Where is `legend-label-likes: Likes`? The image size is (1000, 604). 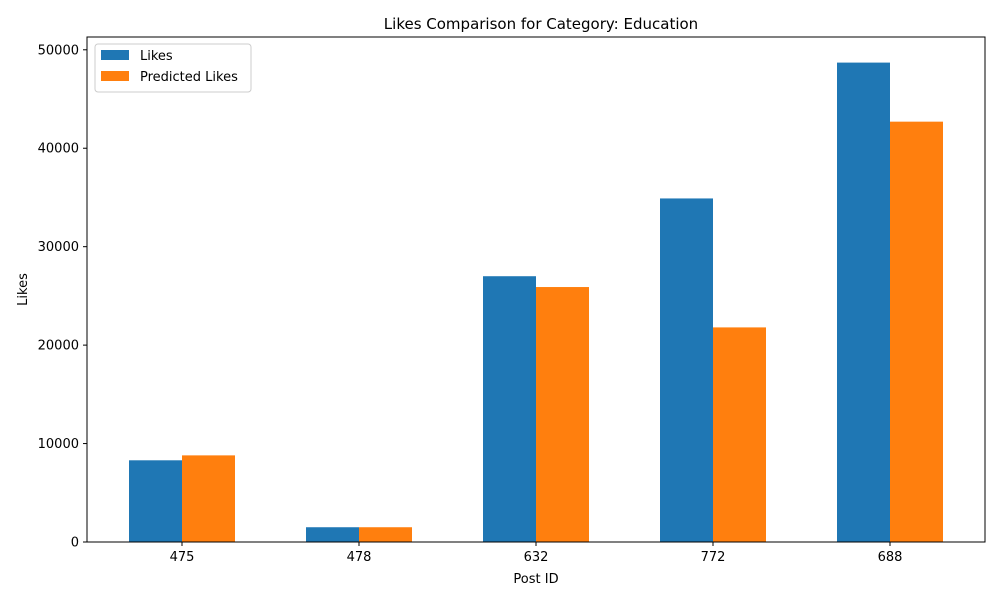
legend-label-likes: Likes is located at coordinates (156, 56).